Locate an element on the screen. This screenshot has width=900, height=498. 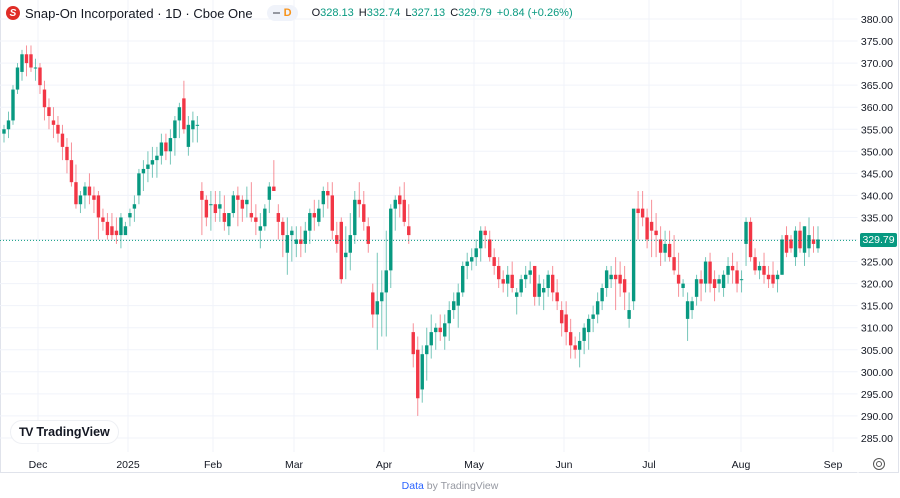
y-axis-label: 325.00 is located at coordinates (877, 263).